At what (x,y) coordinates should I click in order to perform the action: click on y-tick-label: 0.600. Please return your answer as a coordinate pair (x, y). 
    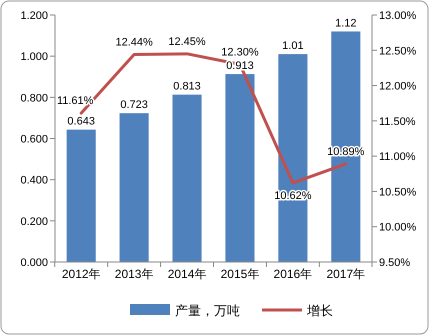
    Looking at the image, I should click on (34, 140).